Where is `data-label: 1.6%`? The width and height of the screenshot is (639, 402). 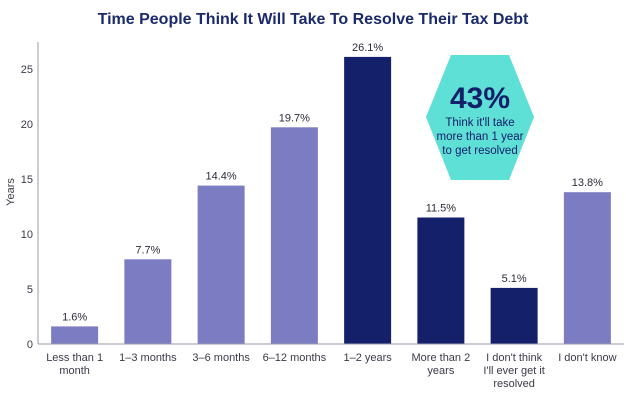 data-label: 1.6% is located at coordinates (74, 317).